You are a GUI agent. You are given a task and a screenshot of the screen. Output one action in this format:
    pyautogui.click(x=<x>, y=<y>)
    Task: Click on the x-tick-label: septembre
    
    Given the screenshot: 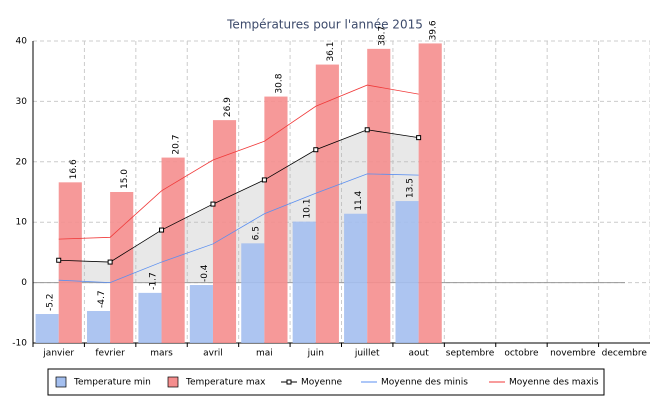 What is the action you would take?
    pyautogui.click(x=470, y=354)
    